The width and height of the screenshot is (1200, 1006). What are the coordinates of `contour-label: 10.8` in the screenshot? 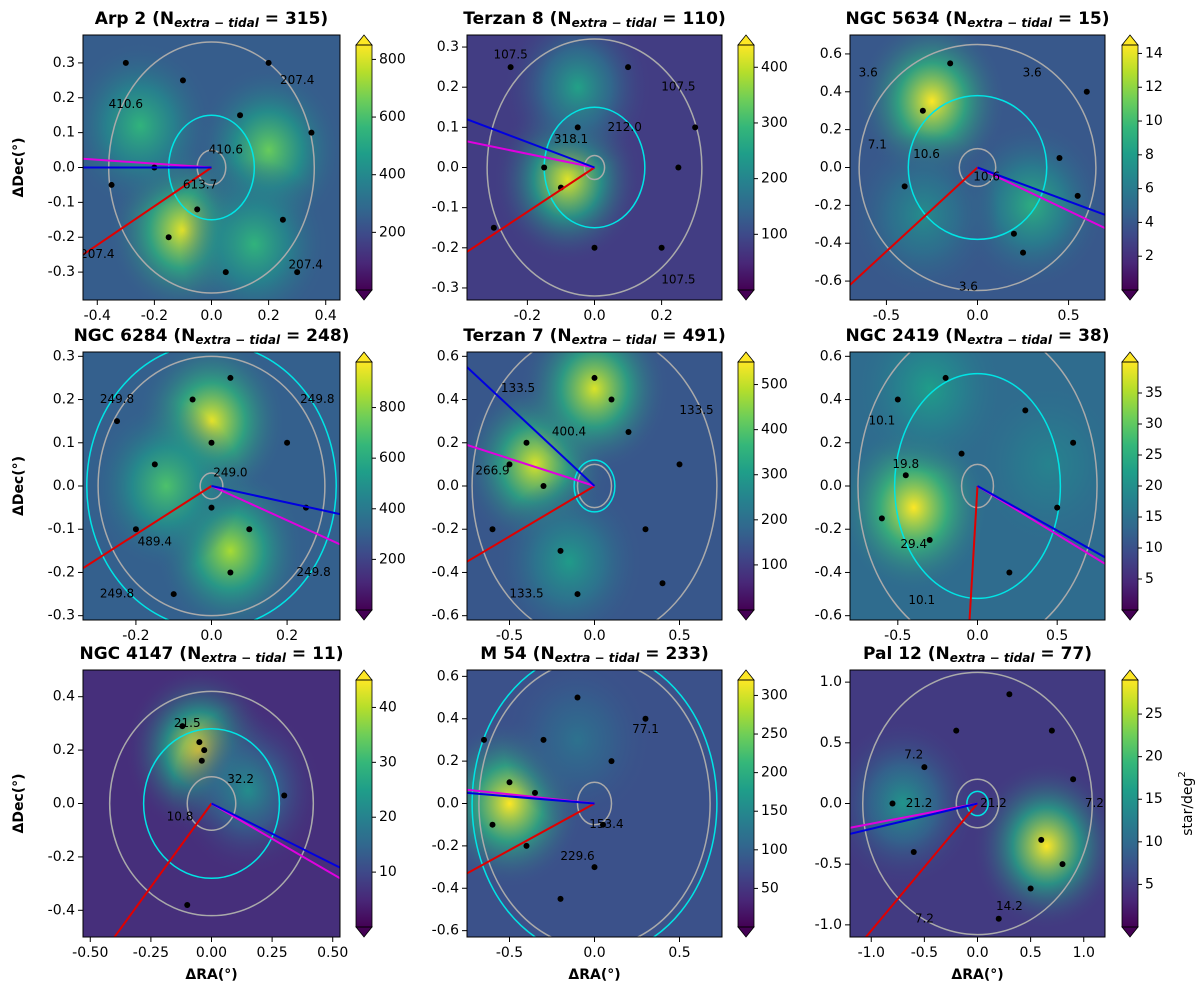 It's located at (180, 816).